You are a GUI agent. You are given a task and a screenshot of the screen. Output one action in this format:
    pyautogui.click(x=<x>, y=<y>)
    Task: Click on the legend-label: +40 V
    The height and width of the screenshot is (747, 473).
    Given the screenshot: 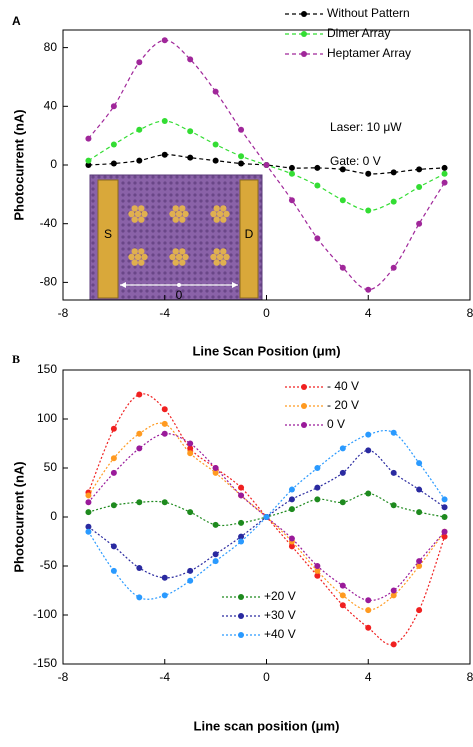 What is the action you would take?
    pyautogui.click(x=280, y=634)
    